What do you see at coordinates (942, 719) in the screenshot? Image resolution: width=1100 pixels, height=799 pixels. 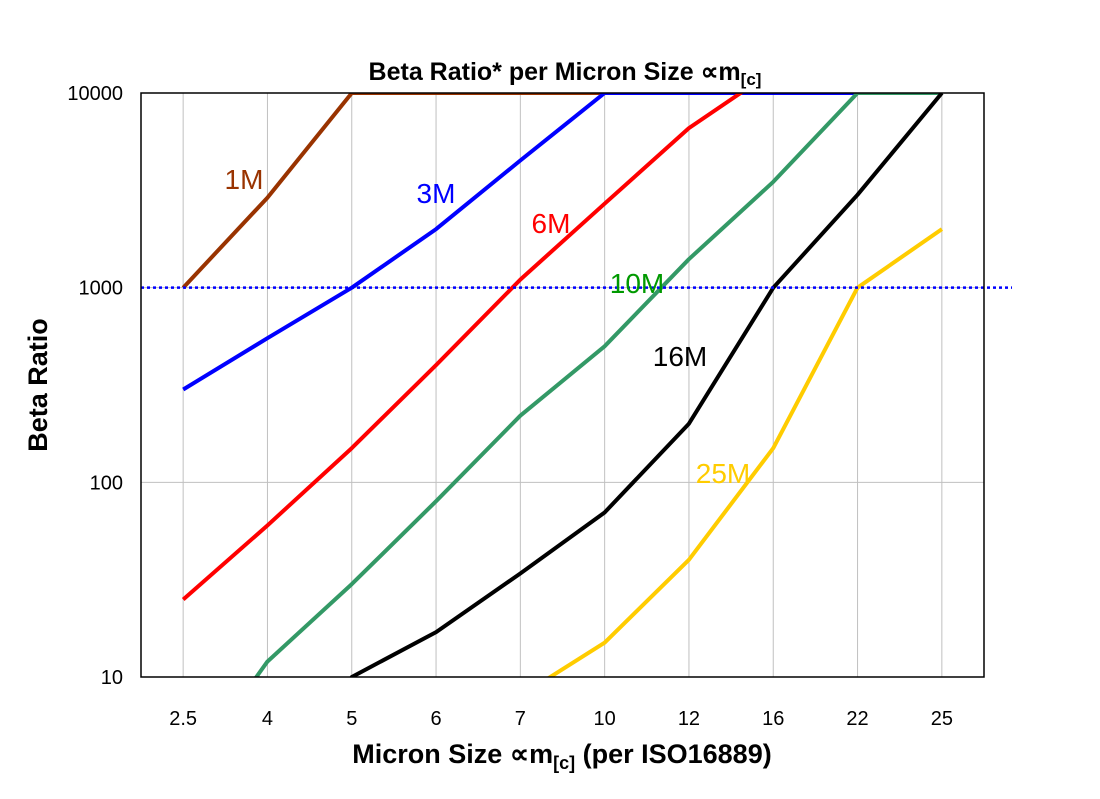 I see `x-tick-label: 25` at bounding box center [942, 719].